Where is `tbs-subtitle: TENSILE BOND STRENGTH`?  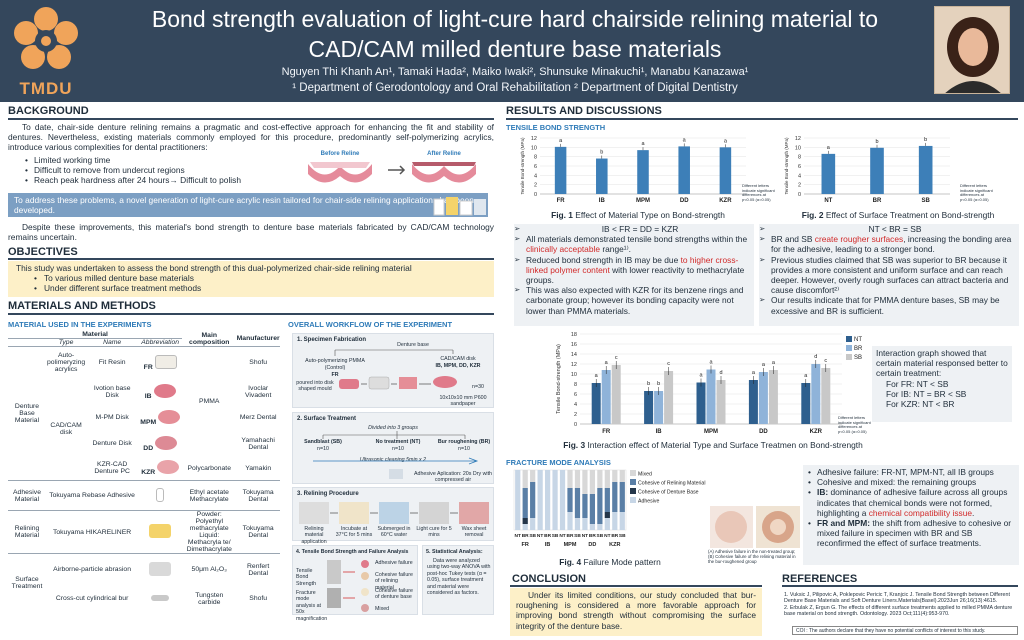 tbs-subtitle: TENSILE BOND STRENGTH is located at coordinates (556, 127).